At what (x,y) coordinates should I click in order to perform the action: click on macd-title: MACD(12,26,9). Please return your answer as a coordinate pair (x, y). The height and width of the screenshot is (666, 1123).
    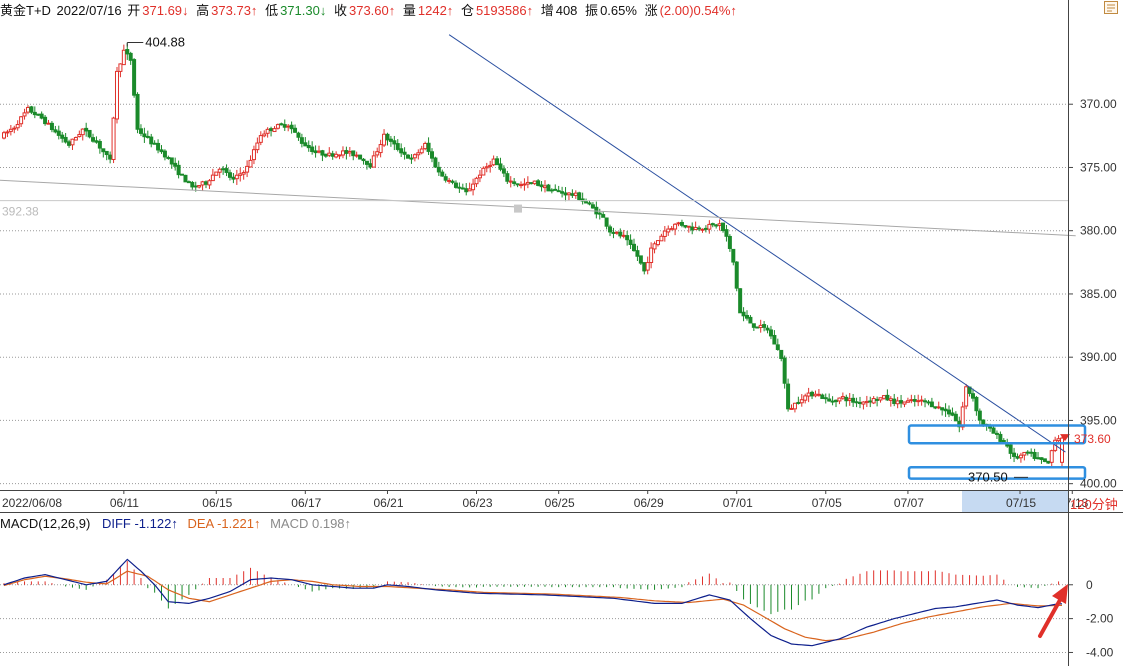
    Looking at the image, I should click on (45, 523).